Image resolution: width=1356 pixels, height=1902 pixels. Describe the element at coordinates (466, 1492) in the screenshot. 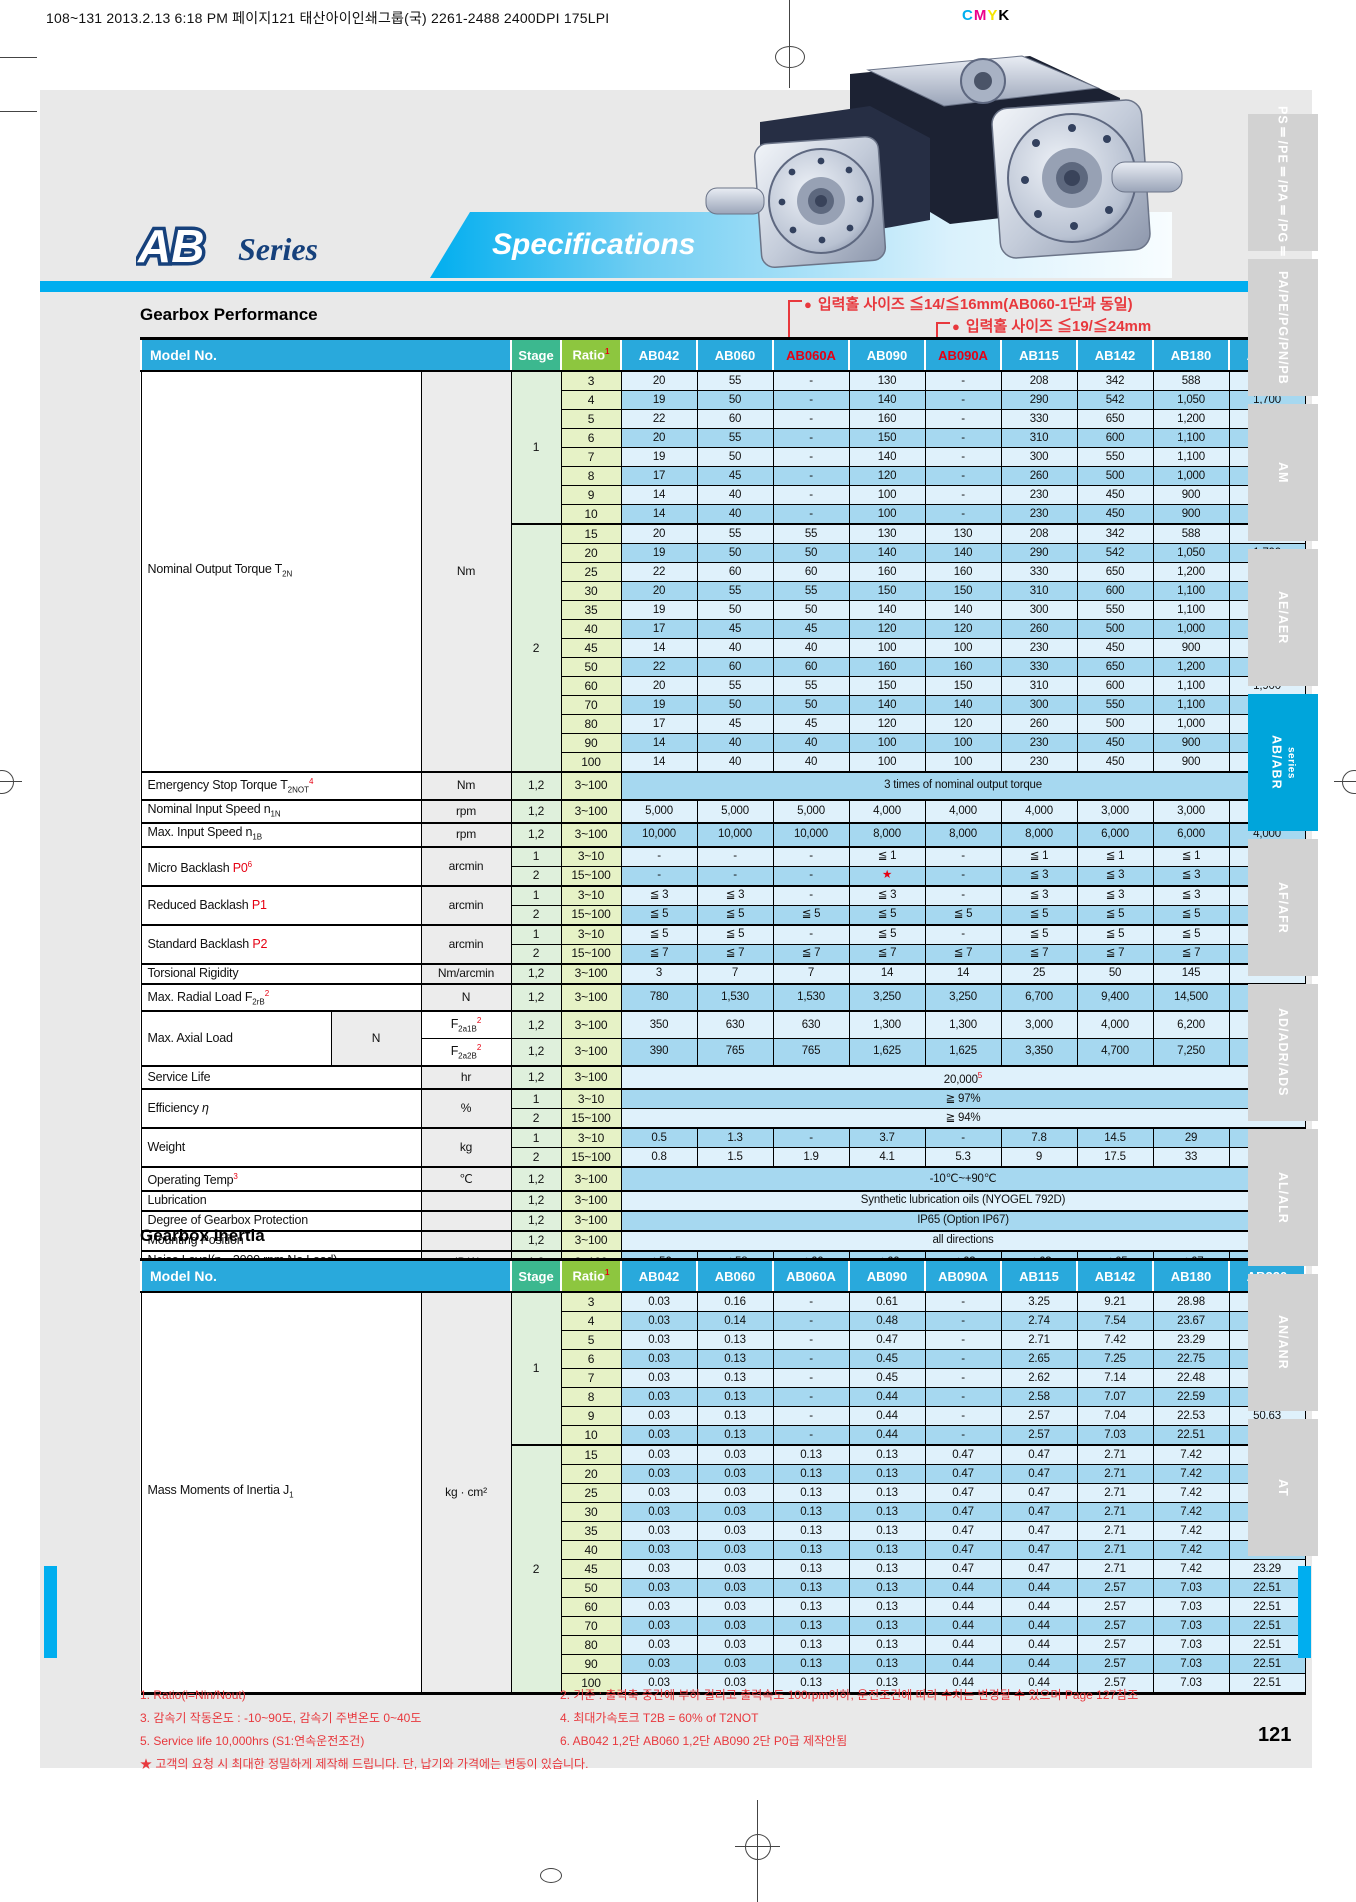

I see `unit-cell: kg · cm²` at that location.